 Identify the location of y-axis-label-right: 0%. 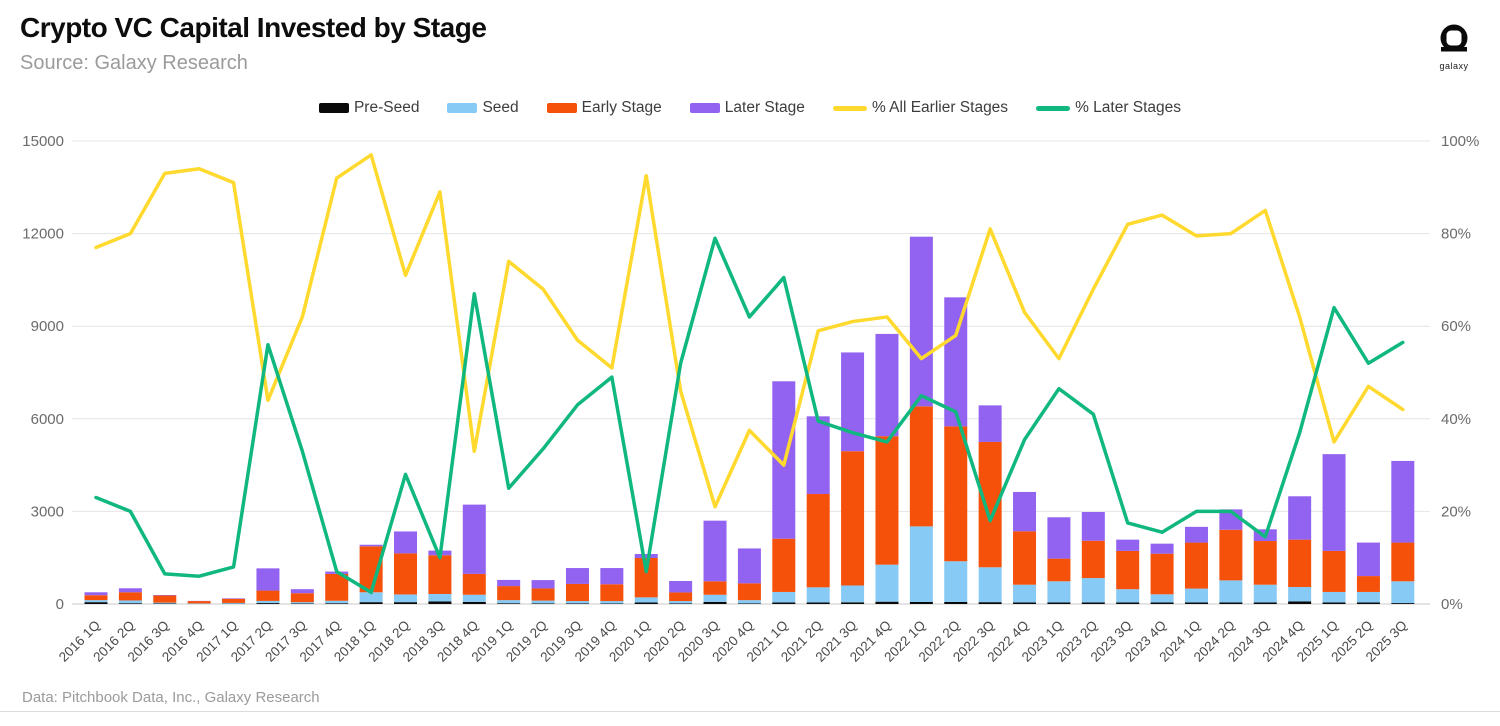
(1452, 604).